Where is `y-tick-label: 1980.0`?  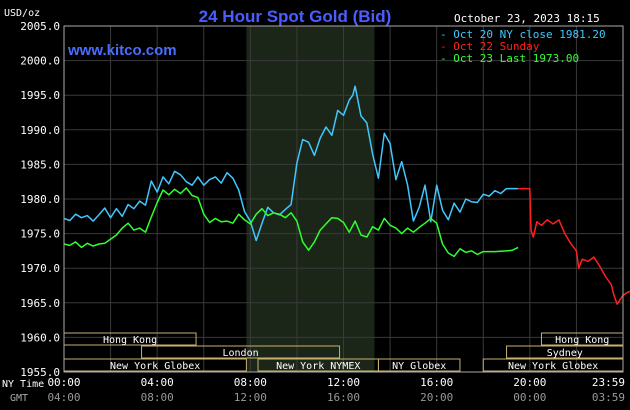
y-tick-label: 1980.0 is located at coordinates (40, 199).